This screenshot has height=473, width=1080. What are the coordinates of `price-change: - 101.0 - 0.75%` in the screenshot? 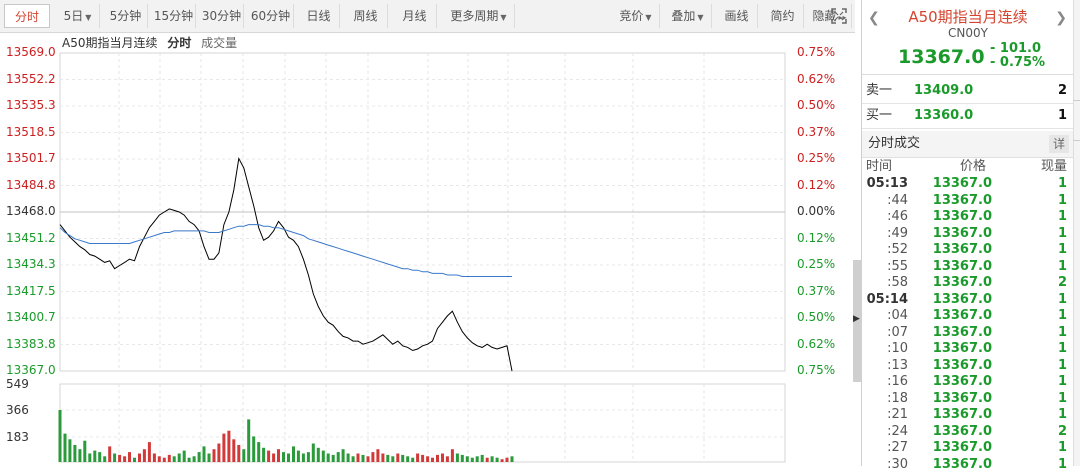 It's located at (1017, 56).